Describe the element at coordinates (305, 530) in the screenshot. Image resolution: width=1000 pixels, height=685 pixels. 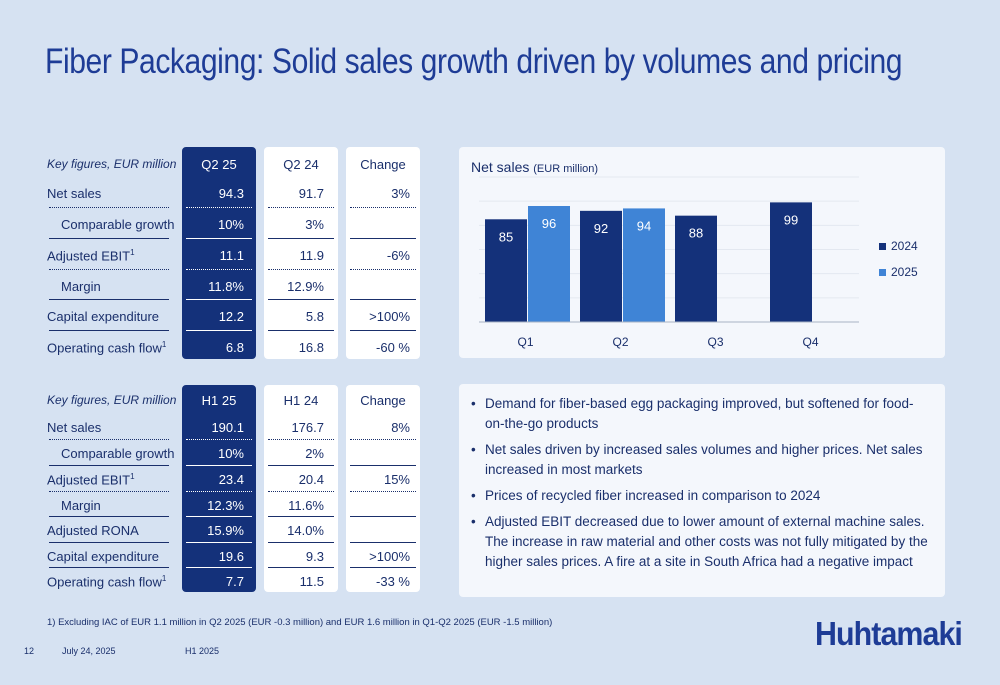
I see `previous-value: 14.0%` at that location.